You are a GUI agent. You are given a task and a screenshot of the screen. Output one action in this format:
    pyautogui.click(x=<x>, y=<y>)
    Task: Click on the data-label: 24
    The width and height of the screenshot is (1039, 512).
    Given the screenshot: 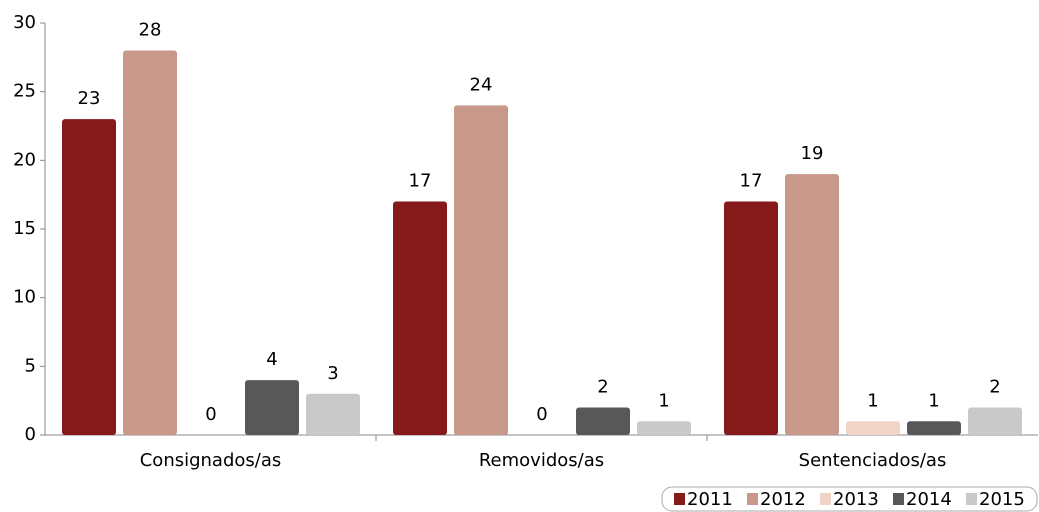 What is the action you would take?
    pyautogui.click(x=481, y=84)
    